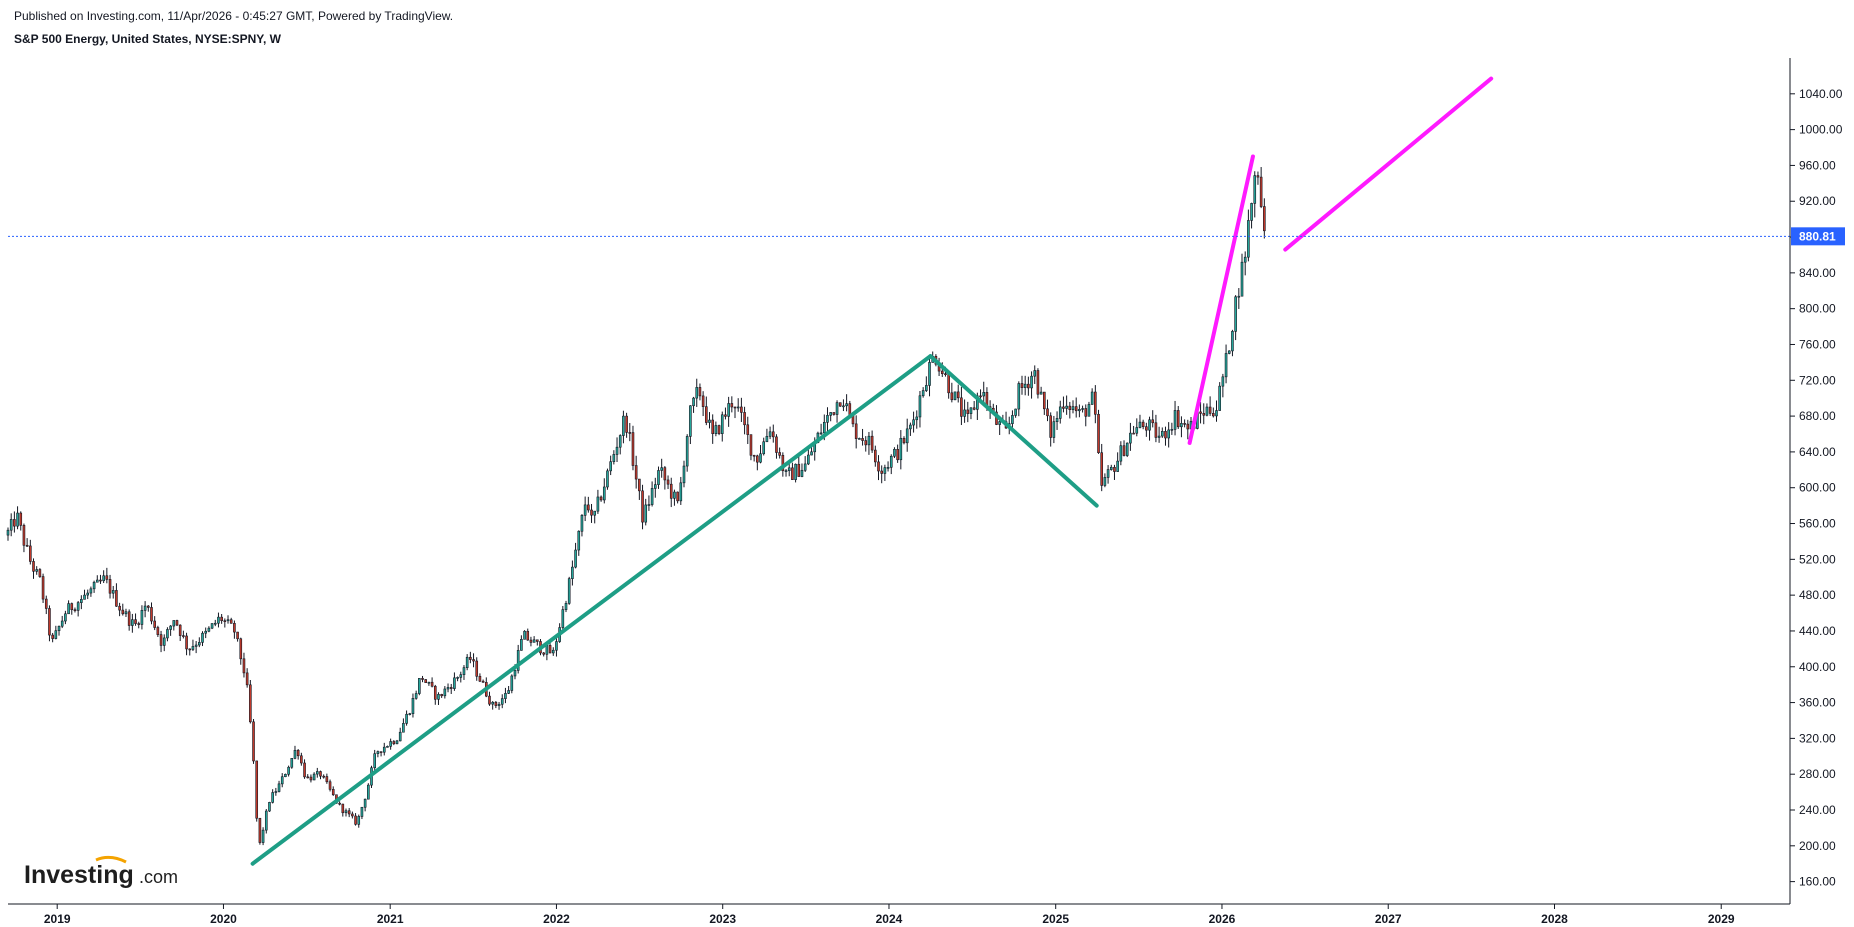 Image resolution: width=1854 pixels, height=927 pixels. I want to click on time-tick-label: 2019, so click(57, 919).